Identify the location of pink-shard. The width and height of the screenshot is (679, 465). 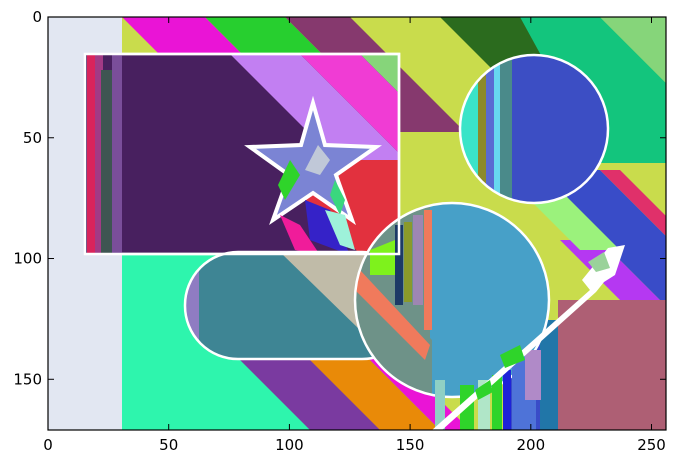
(300, 235).